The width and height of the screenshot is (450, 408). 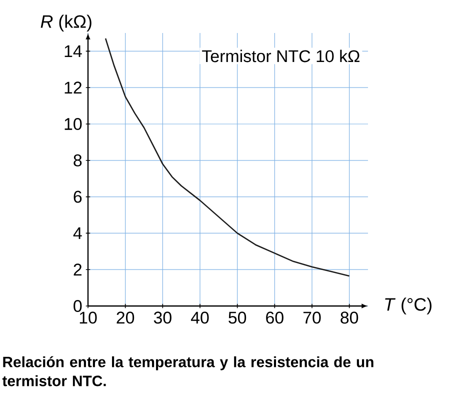 What do you see at coordinates (78, 196) in the screenshot?
I see `y-tick-label: 6` at bounding box center [78, 196].